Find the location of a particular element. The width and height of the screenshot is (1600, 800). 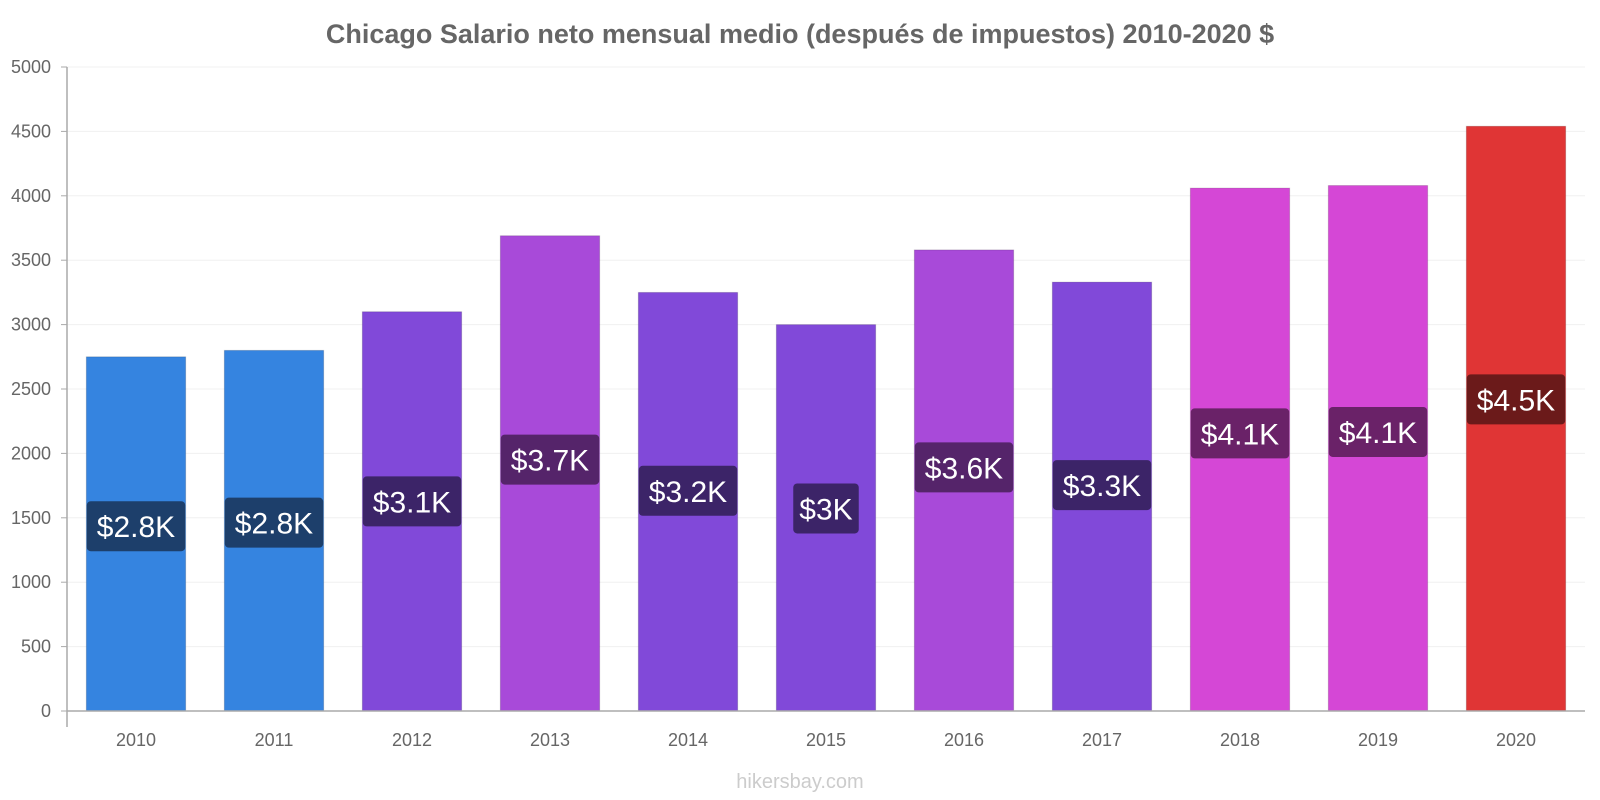

y-tick-label: 2500 is located at coordinates (31, 389).